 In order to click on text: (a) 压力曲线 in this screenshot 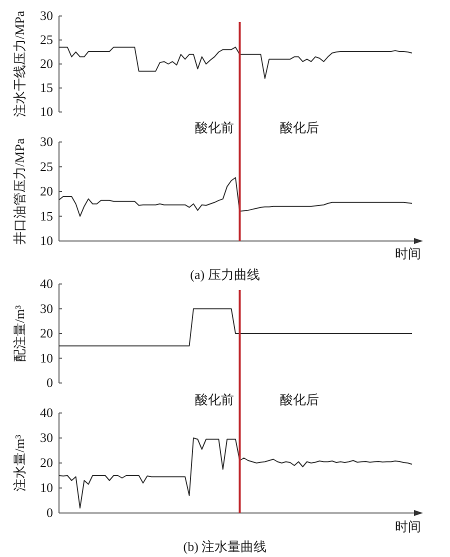, I will do `click(225, 274)`.